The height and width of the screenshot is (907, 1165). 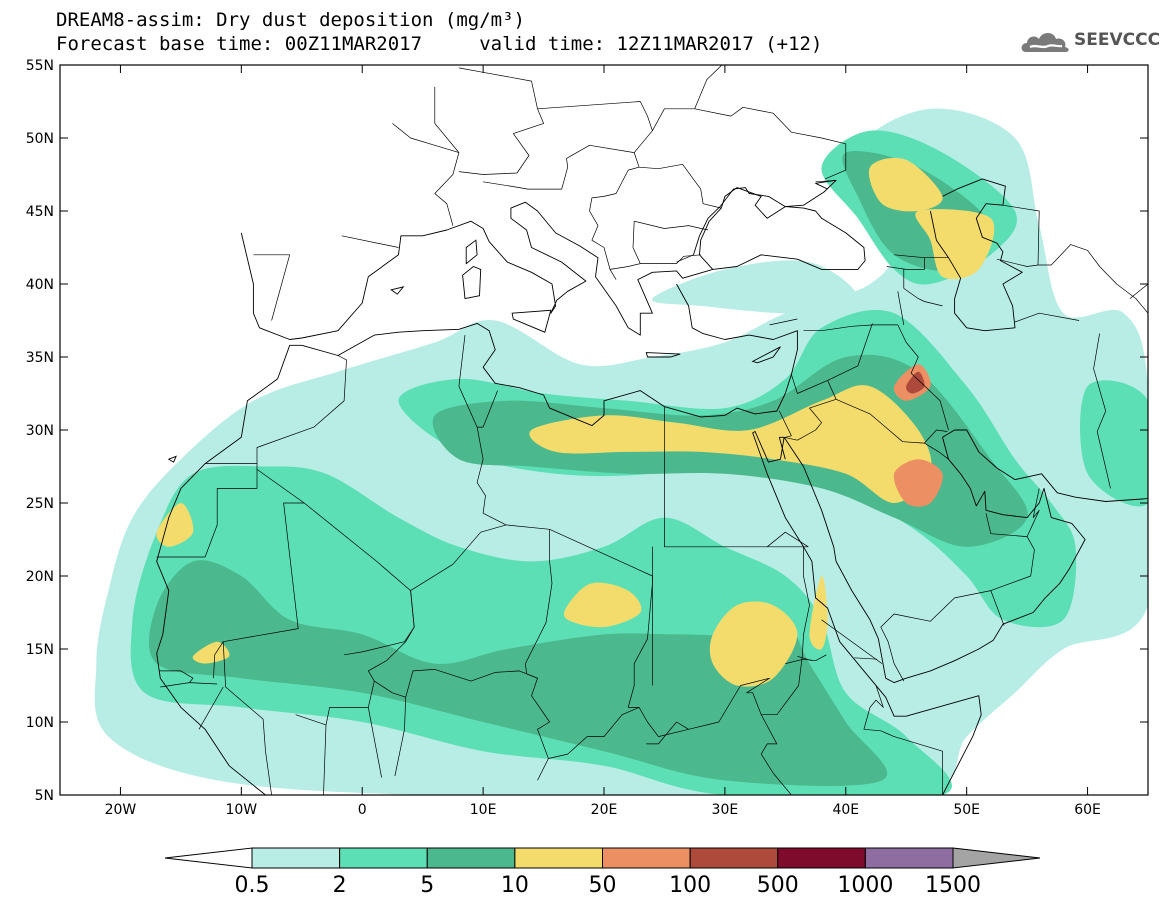 I want to click on colorbar-label: 10, so click(x=515, y=885).